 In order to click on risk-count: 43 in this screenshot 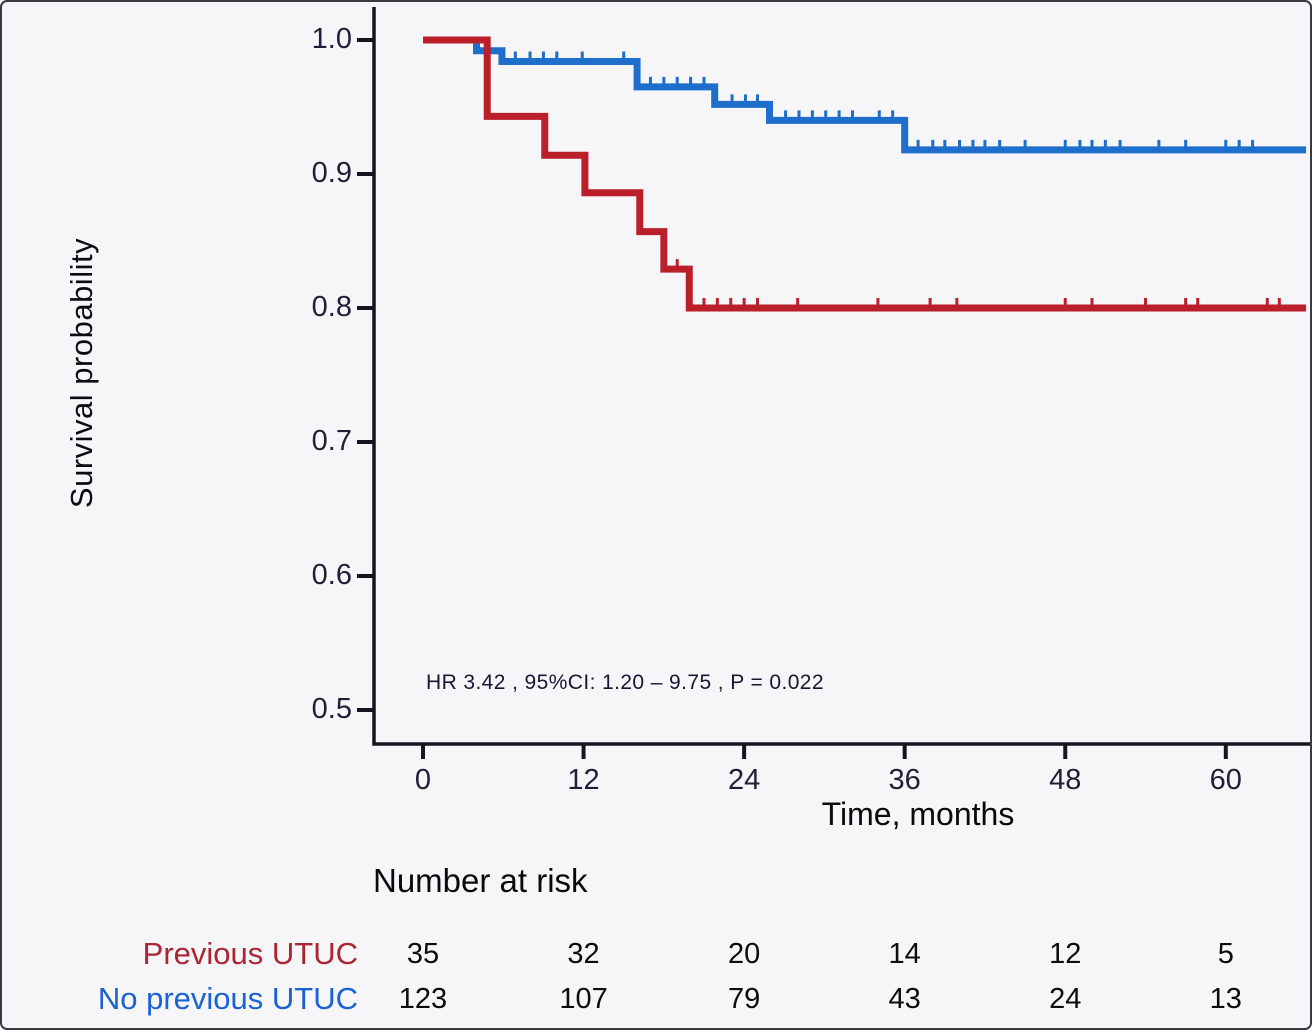, I will do `click(904, 999)`.